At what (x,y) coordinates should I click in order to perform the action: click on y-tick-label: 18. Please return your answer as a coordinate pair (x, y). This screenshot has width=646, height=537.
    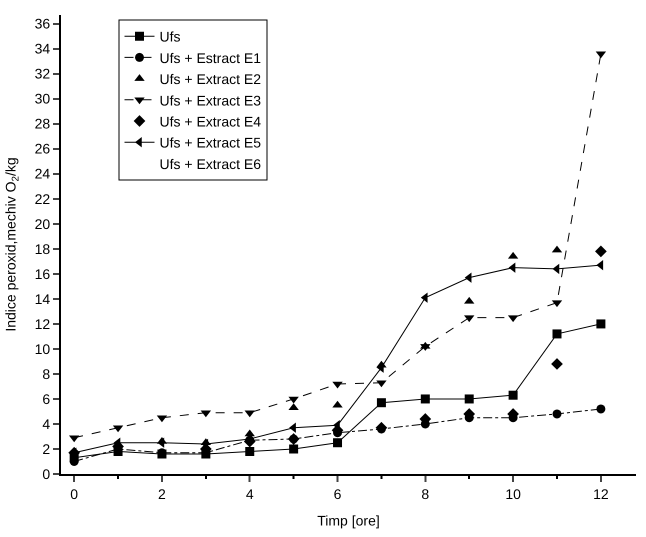
    Looking at the image, I should click on (42, 248).